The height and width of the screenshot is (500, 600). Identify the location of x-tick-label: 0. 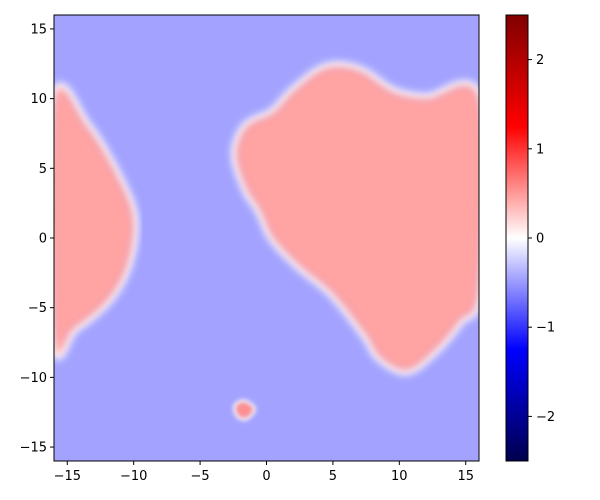
(266, 476).